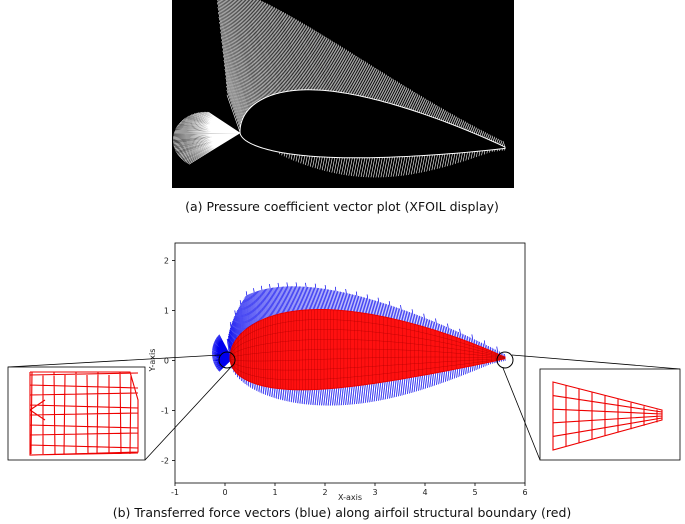  I want to click on inset-trailing-edge, so click(610, 414).